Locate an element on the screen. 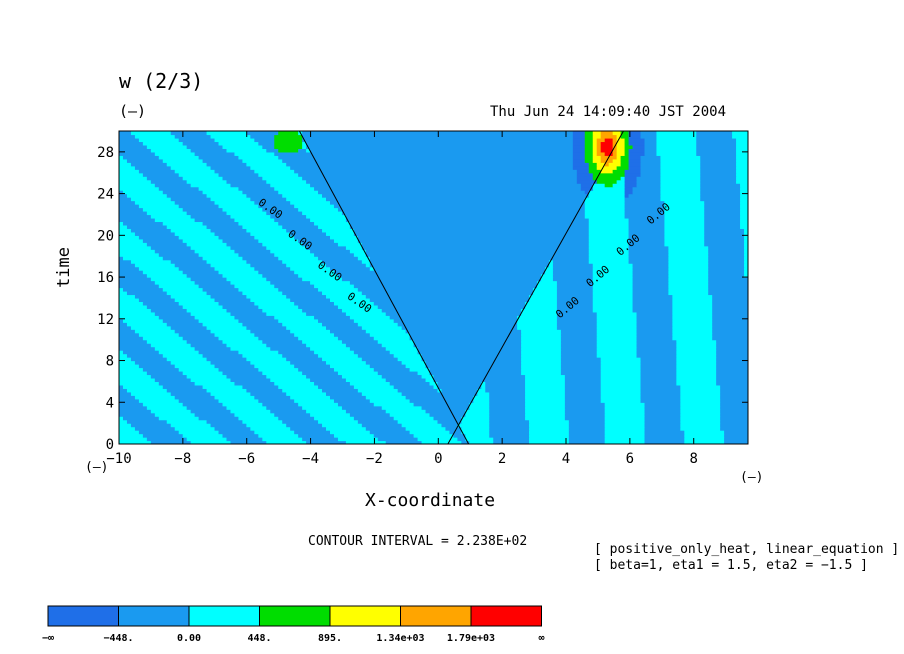 This screenshot has height=654, width=904. x-tick-label: 6 is located at coordinates (630, 459).